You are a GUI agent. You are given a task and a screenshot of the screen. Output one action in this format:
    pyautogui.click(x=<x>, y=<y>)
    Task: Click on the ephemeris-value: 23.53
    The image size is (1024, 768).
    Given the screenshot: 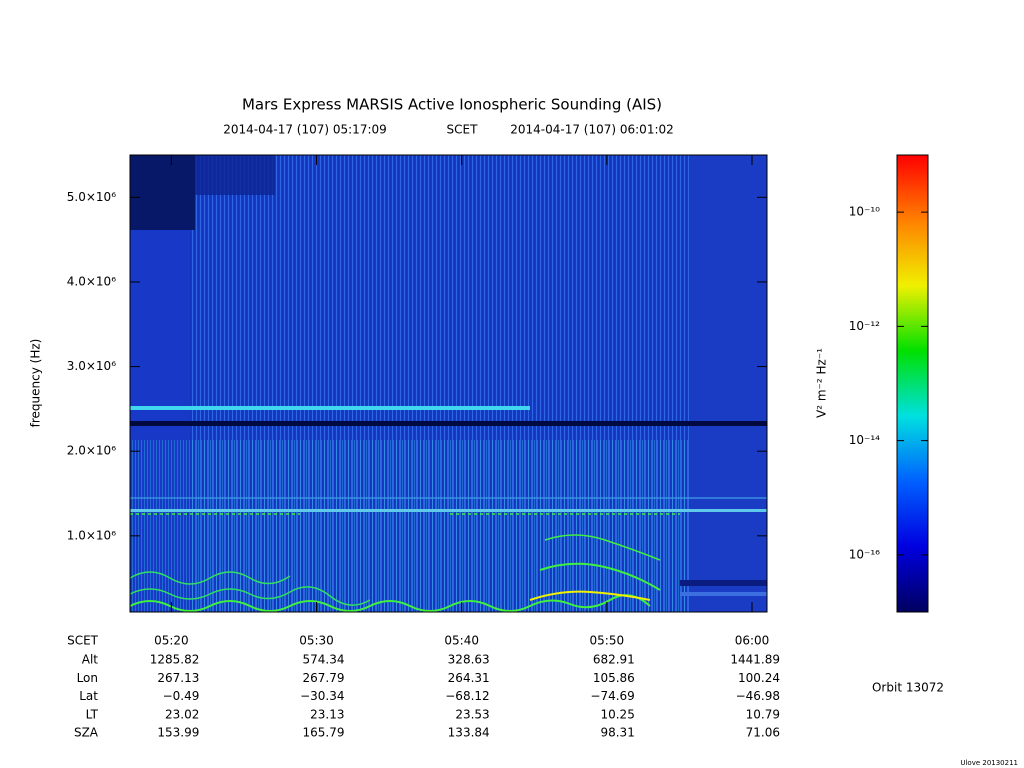 What is the action you would take?
    pyautogui.click(x=472, y=714)
    